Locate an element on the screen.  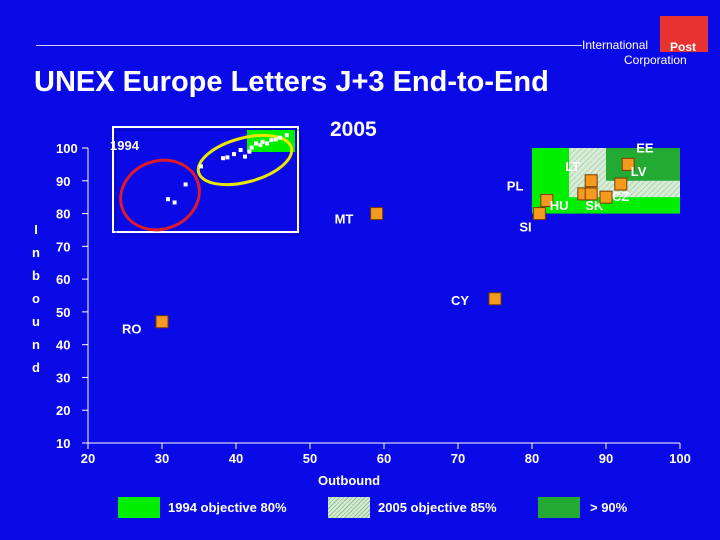
point-ro is located at coordinates (162, 322).